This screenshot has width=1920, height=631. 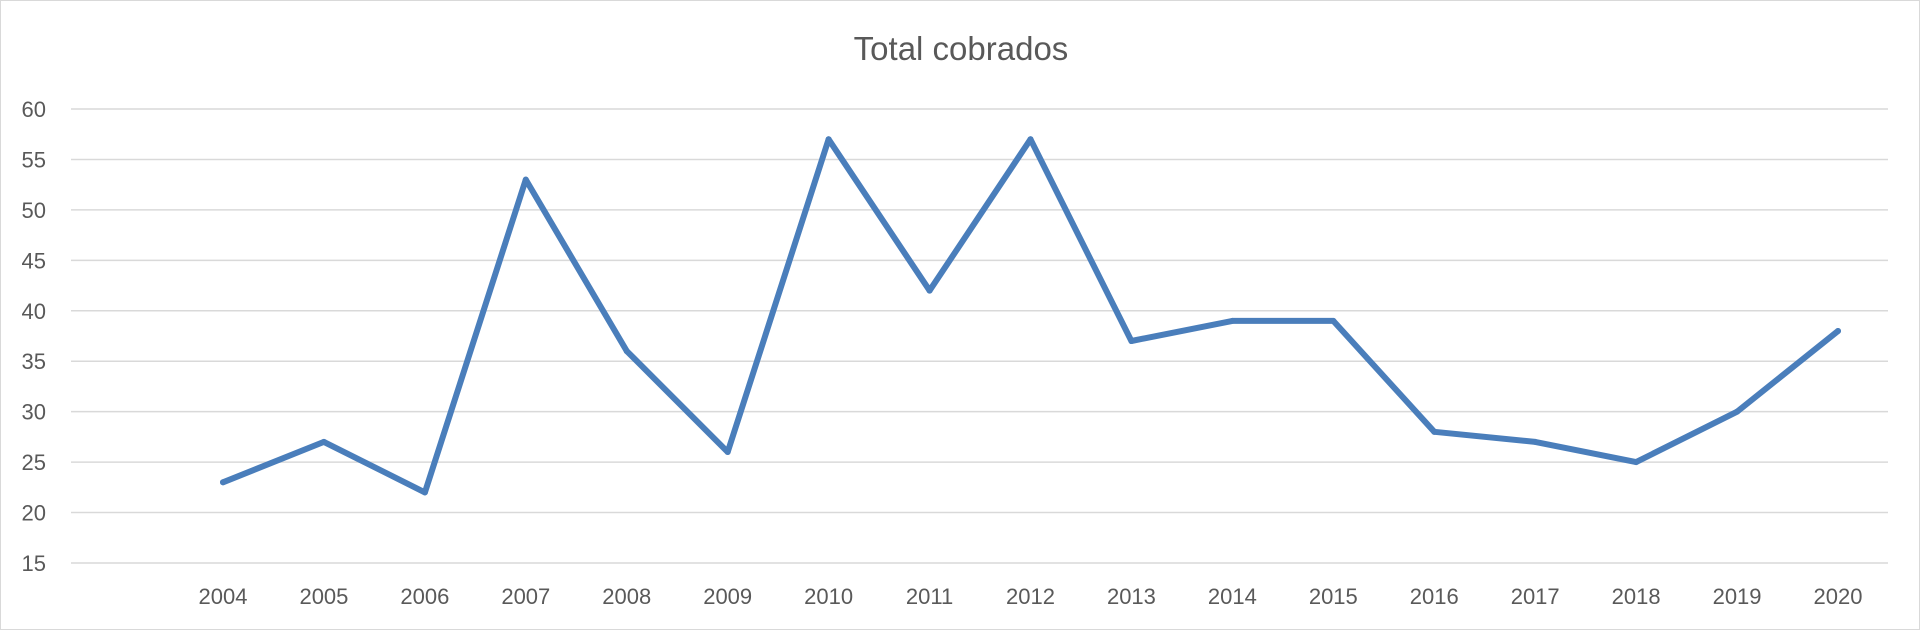 What do you see at coordinates (1535, 596) in the screenshot?
I see `x-tick-label: 2017` at bounding box center [1535, 596].